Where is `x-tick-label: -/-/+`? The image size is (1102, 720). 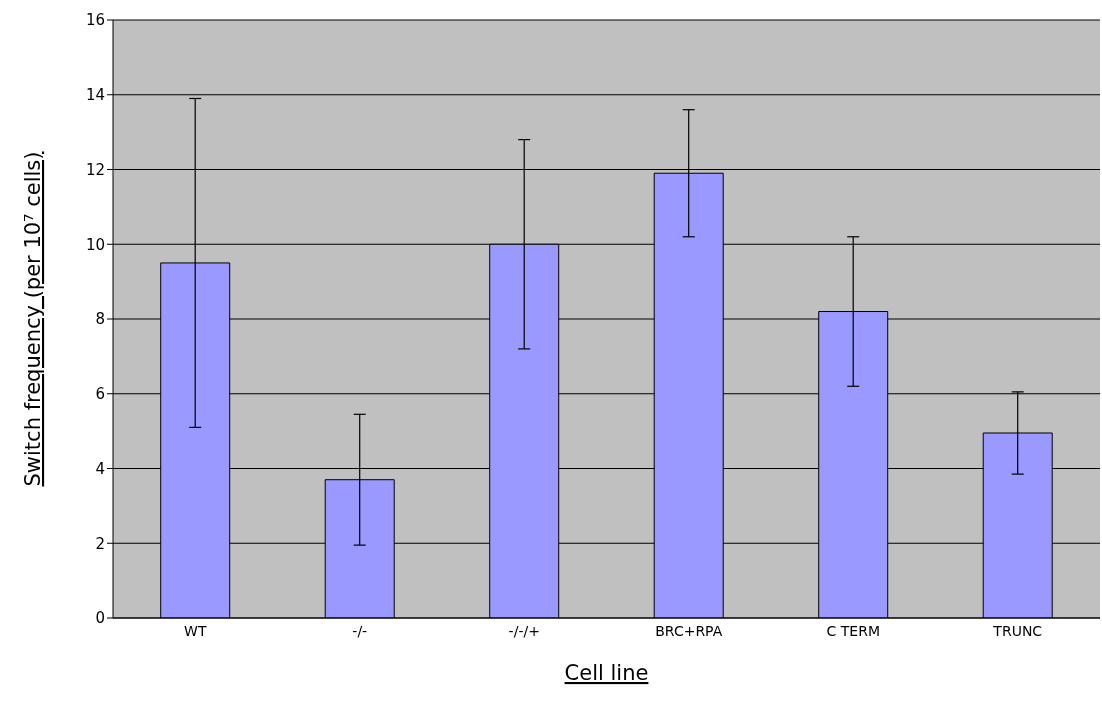 x-tick-label: -/-/+ is located at coordinates (524, 630).